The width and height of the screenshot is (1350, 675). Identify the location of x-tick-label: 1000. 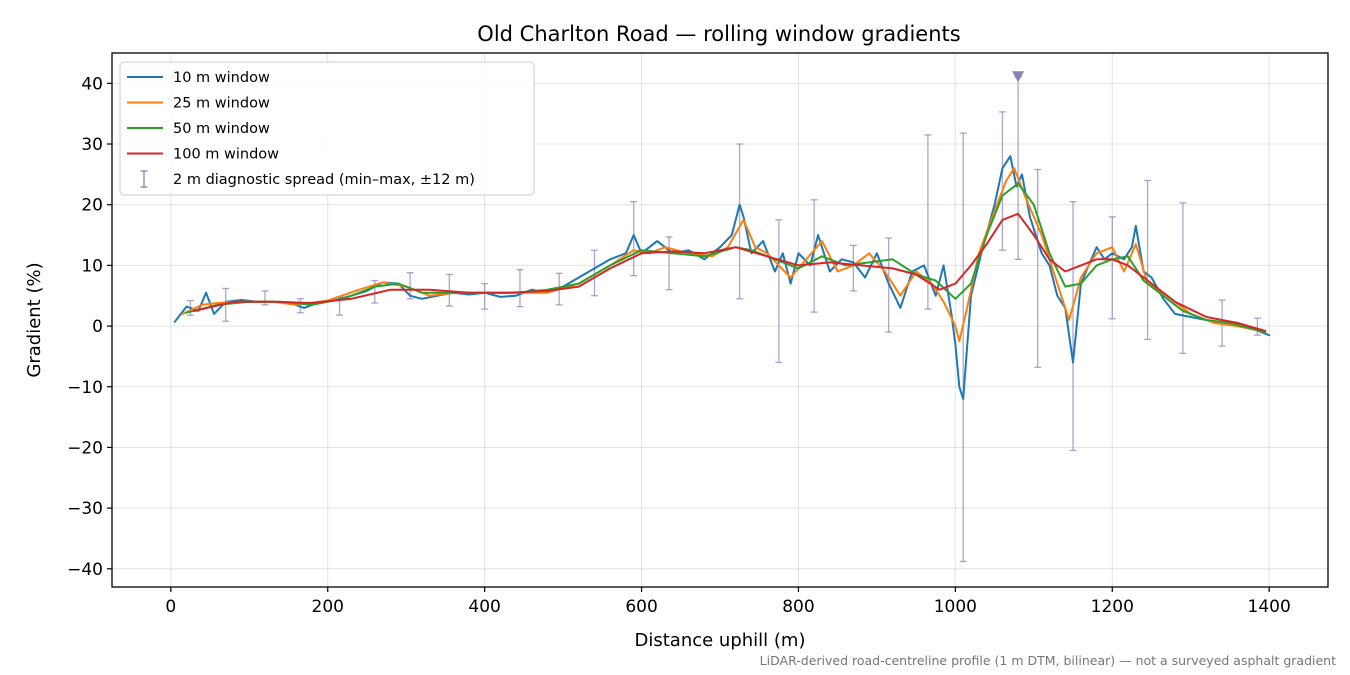
(955, 607).